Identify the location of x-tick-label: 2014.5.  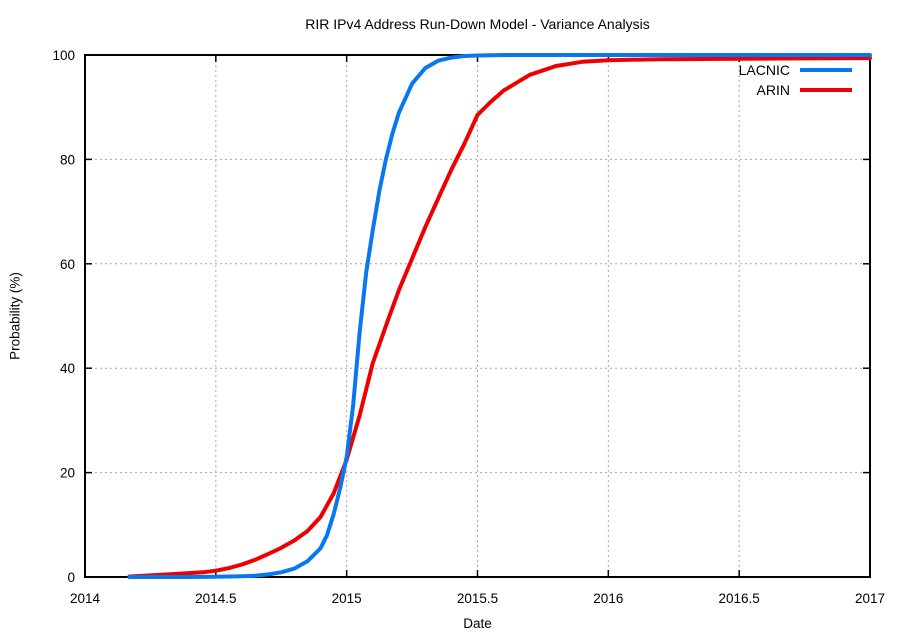
(215, 598).